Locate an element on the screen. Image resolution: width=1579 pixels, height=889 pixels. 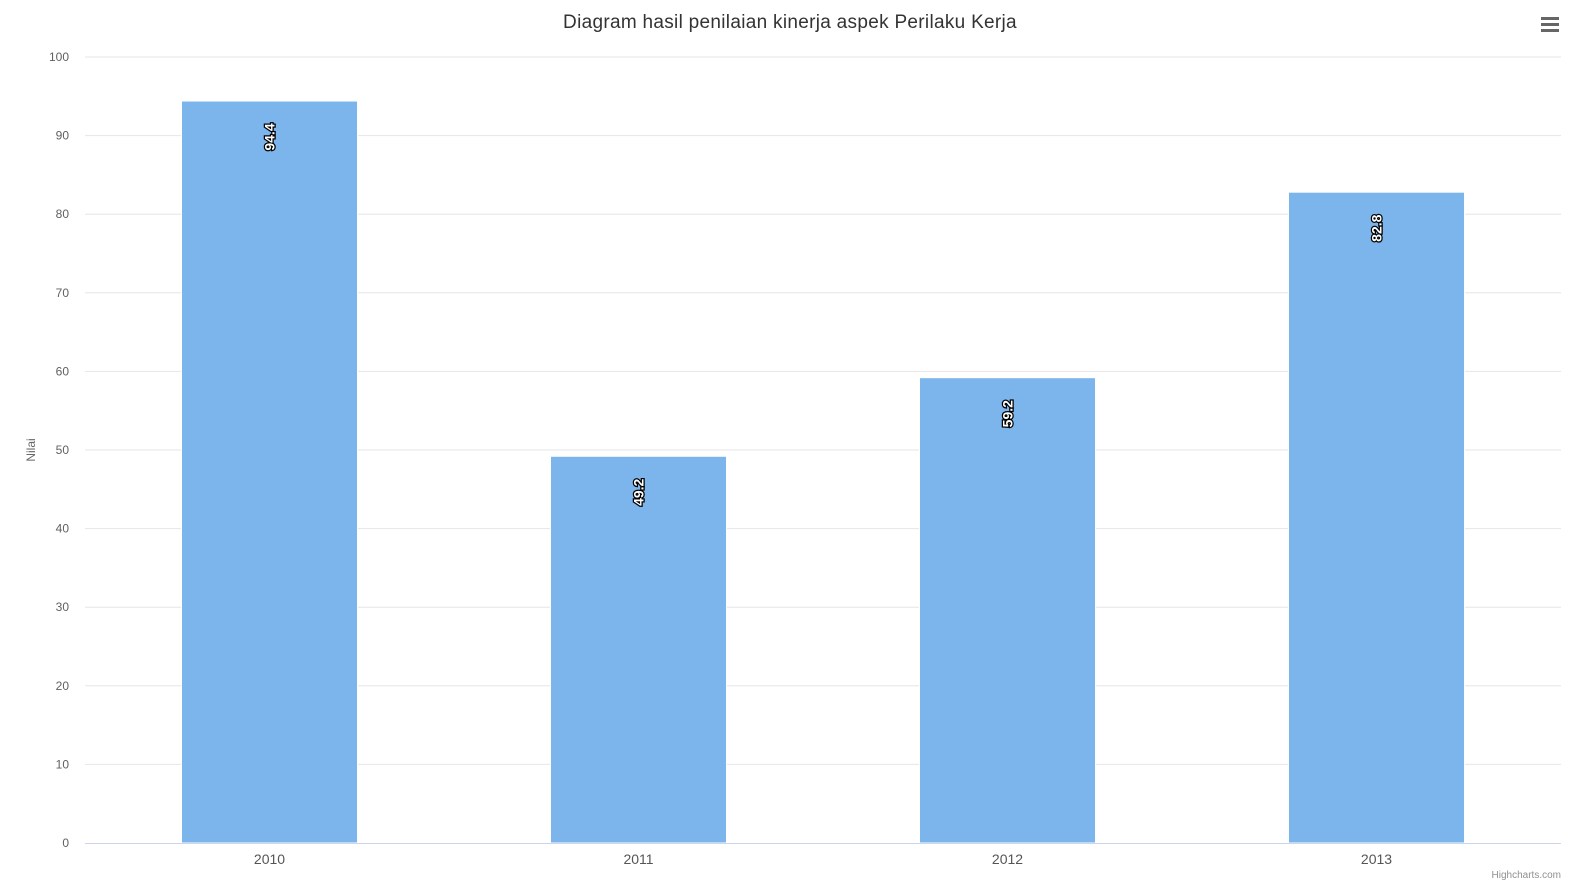
bar-2013 is located at coordinates (1376, 517).